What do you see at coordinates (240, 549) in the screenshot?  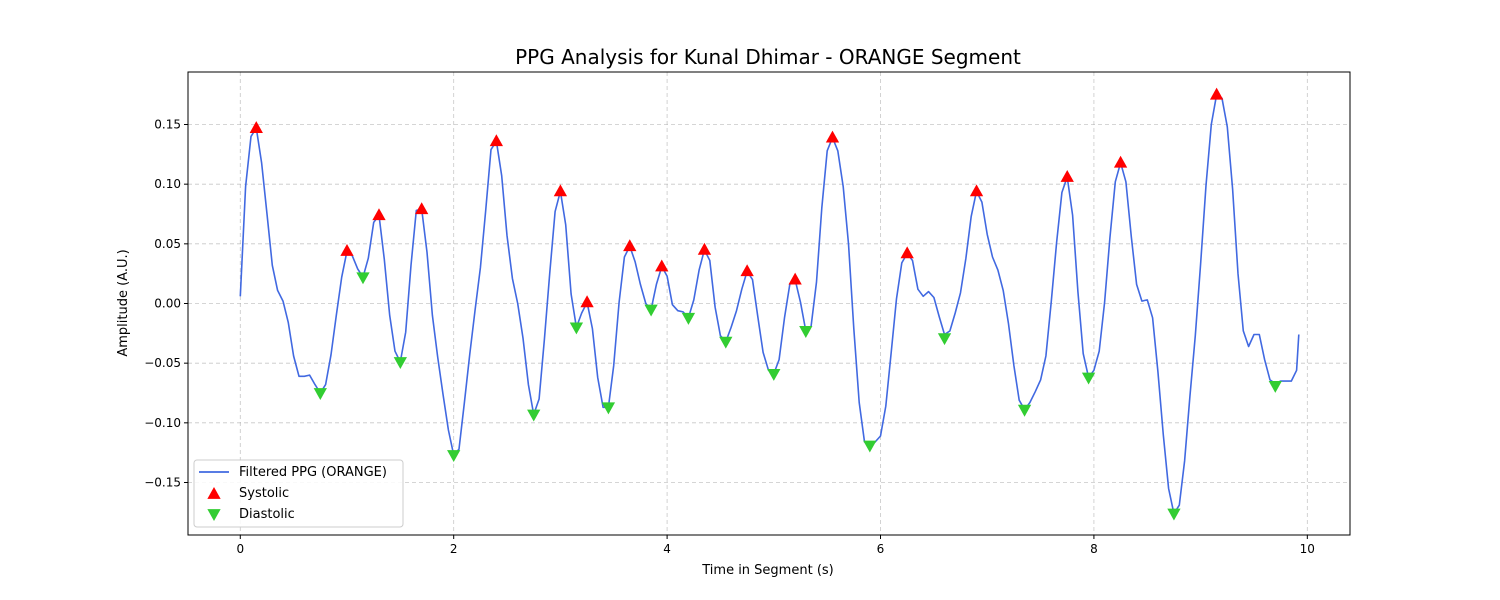 I see `x-tick-label: 0` at bounding box center [240, 549].